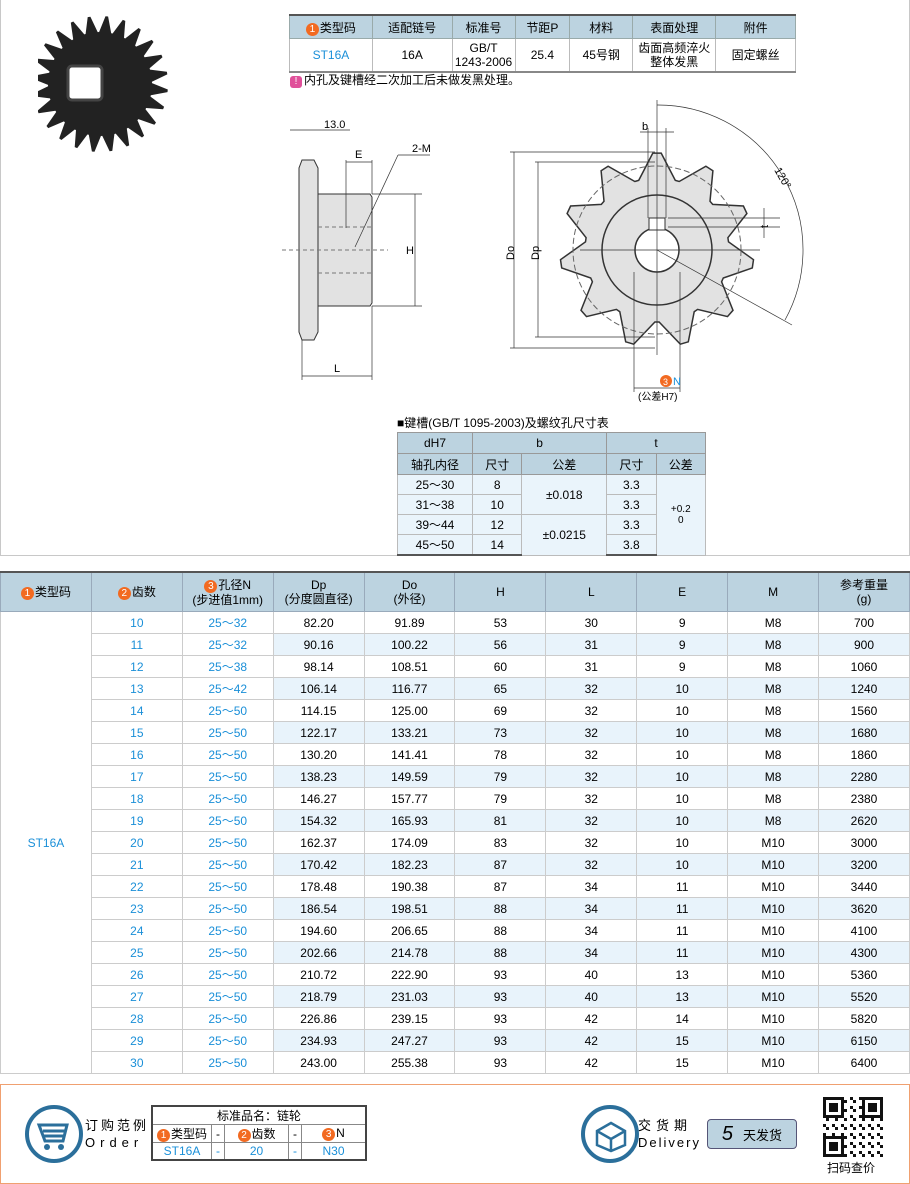 The width and height of the screenshot is (910, 1184). I want to click on col-l: L, so click(591, 591).